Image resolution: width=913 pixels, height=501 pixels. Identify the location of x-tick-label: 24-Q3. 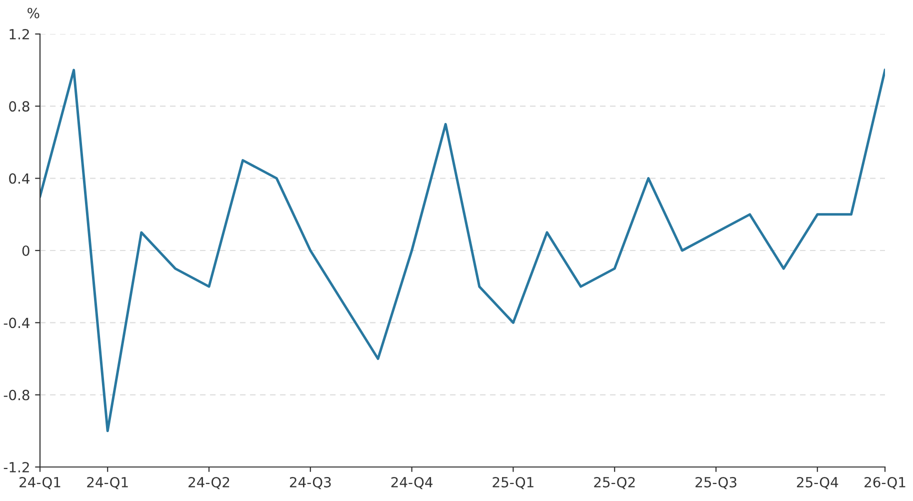
(310, 483).